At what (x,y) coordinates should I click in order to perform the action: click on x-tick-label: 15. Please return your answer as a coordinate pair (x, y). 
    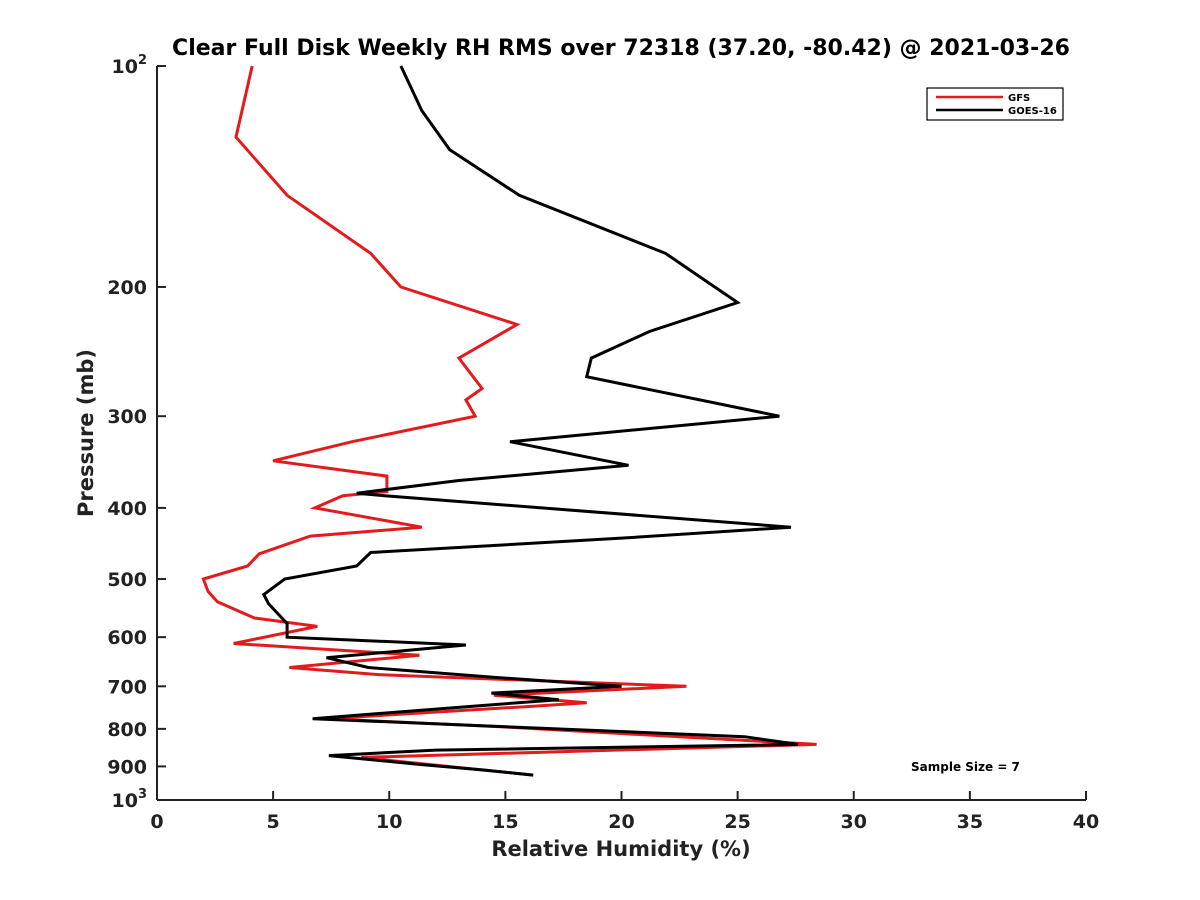
    Looking at the image, I should click on (505, 822).